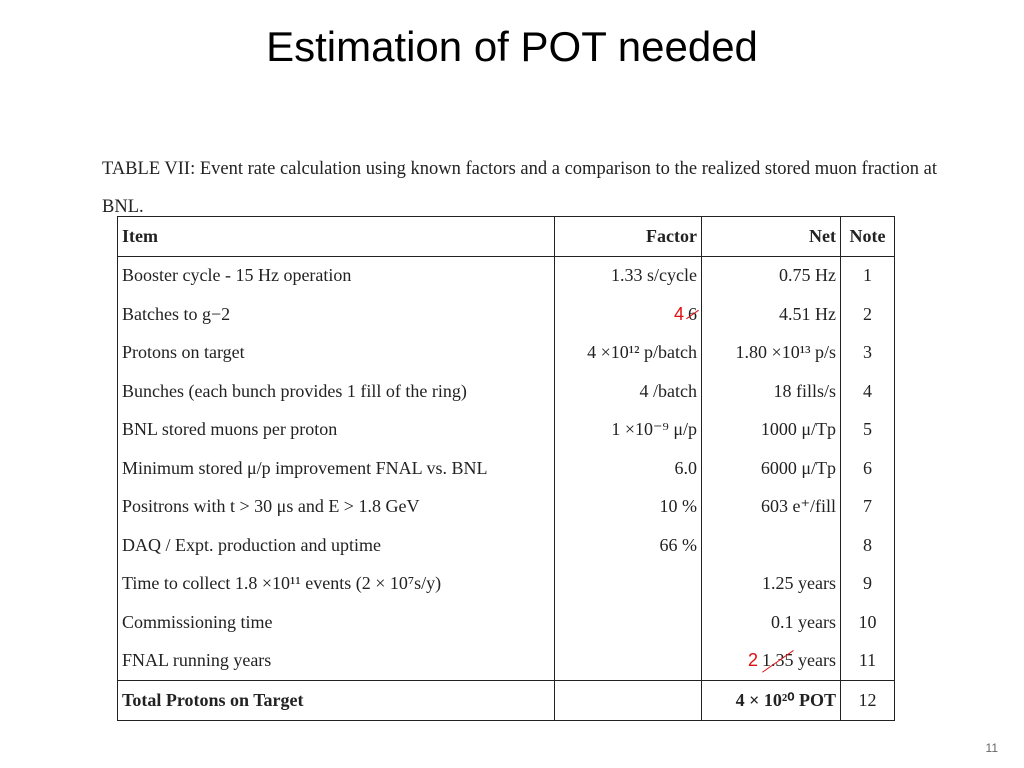  What do you see at coordinates (991, 748) in the screenshot?
I see `page-number: 11` at bounding box center [991, 748].